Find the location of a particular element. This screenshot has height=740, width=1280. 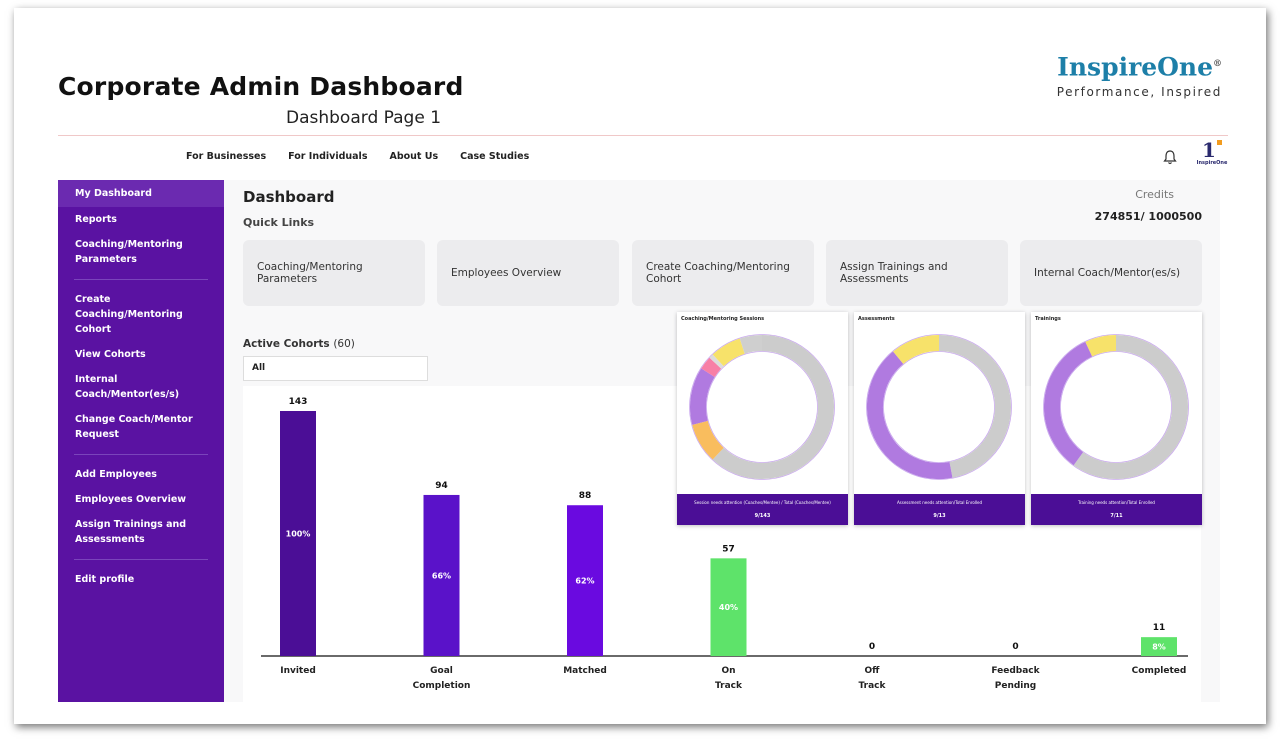

quick-link-label: Coaching/Mentoring Parameters is located at coordinates (310, 273).